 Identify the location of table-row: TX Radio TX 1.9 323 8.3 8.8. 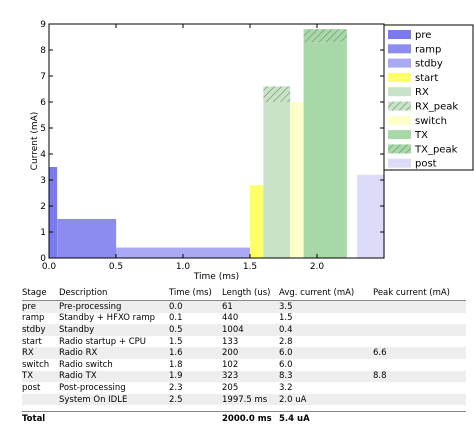
(244, 376).